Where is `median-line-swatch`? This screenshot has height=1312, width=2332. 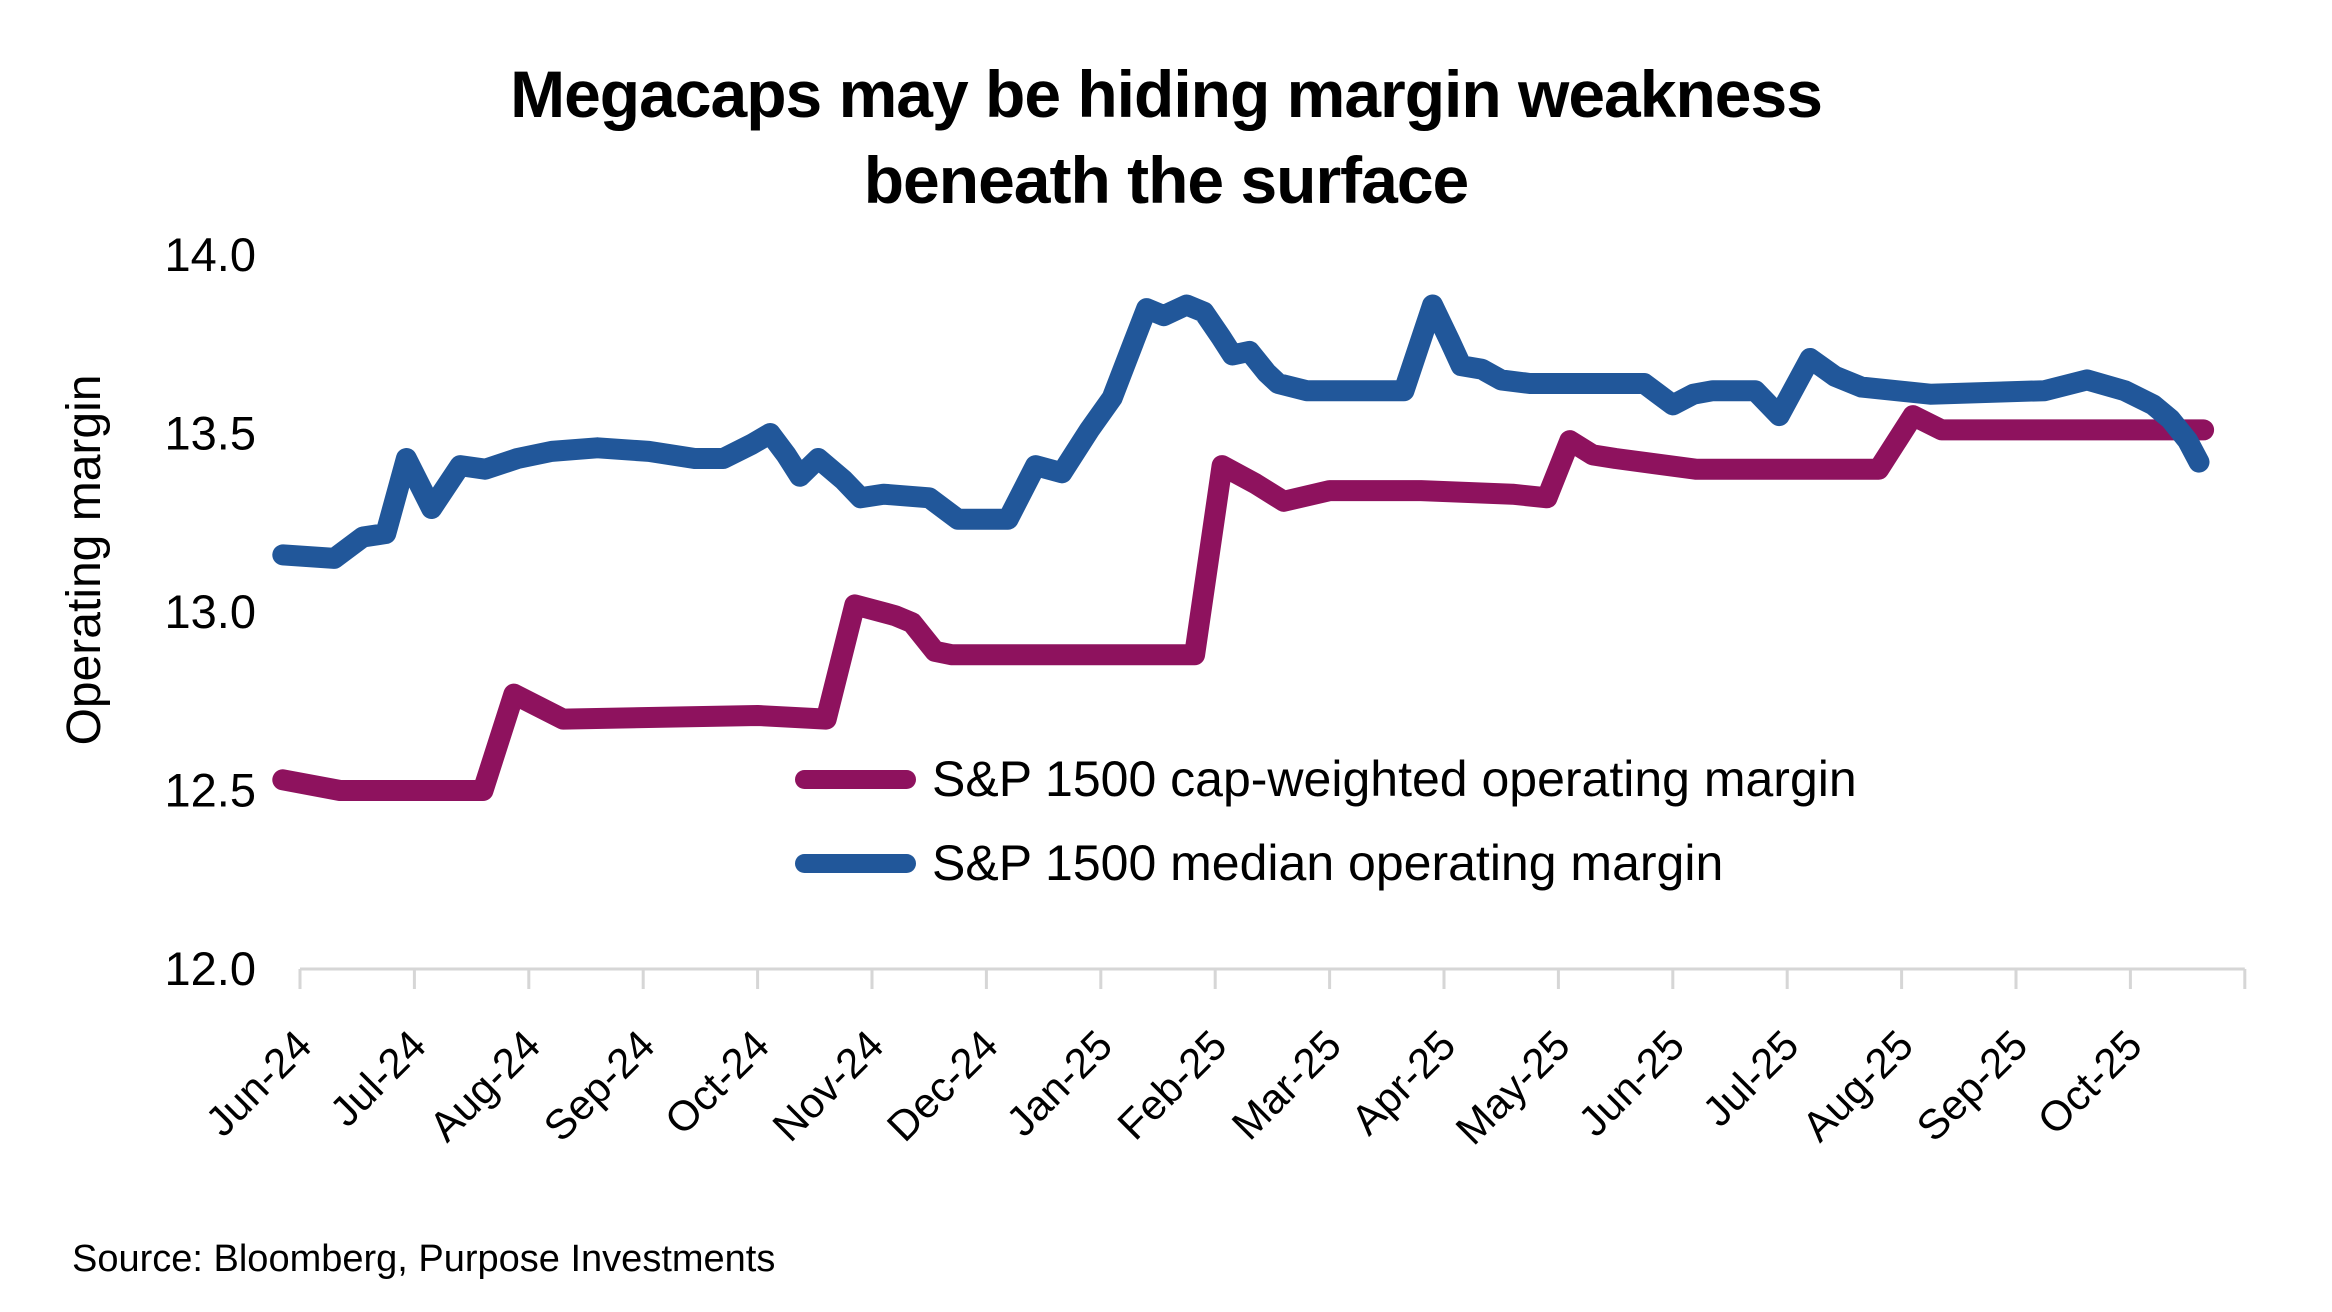
median-line-swatch is located at coordinates (855, 863).